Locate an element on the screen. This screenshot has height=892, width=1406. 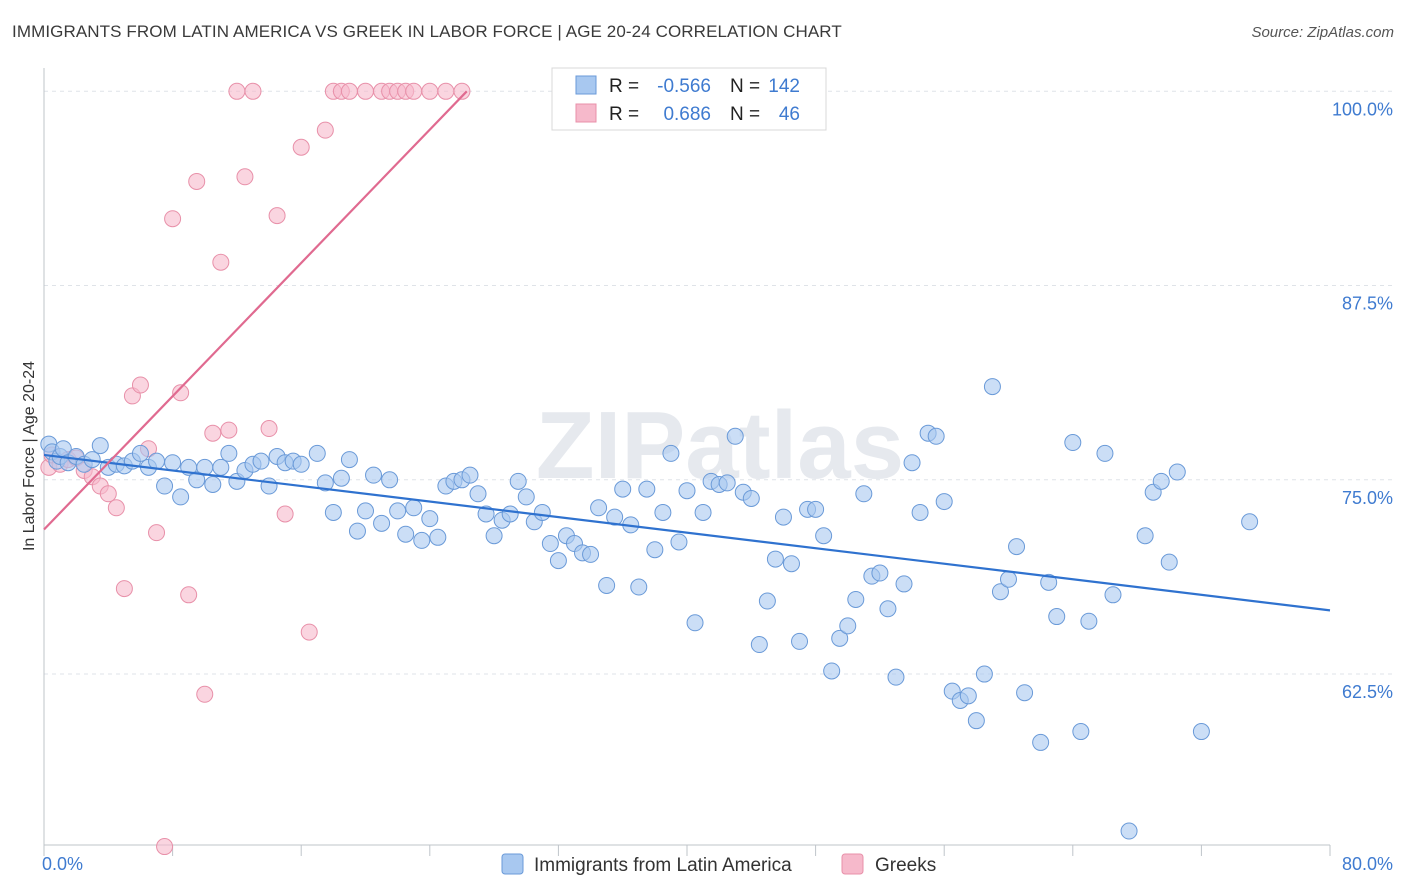
y-tick-labels: 100.0% 87.5% 75.0% 62.5% is located at coordinates (1362, 400).